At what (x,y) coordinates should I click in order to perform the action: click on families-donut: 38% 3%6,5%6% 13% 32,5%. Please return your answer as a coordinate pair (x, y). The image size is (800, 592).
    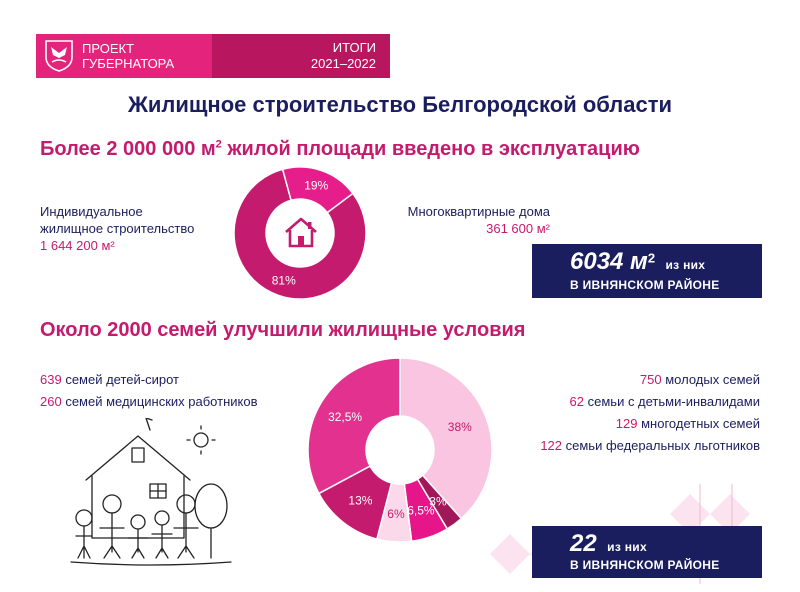
    Looking at the image, I should click on (400, 450).